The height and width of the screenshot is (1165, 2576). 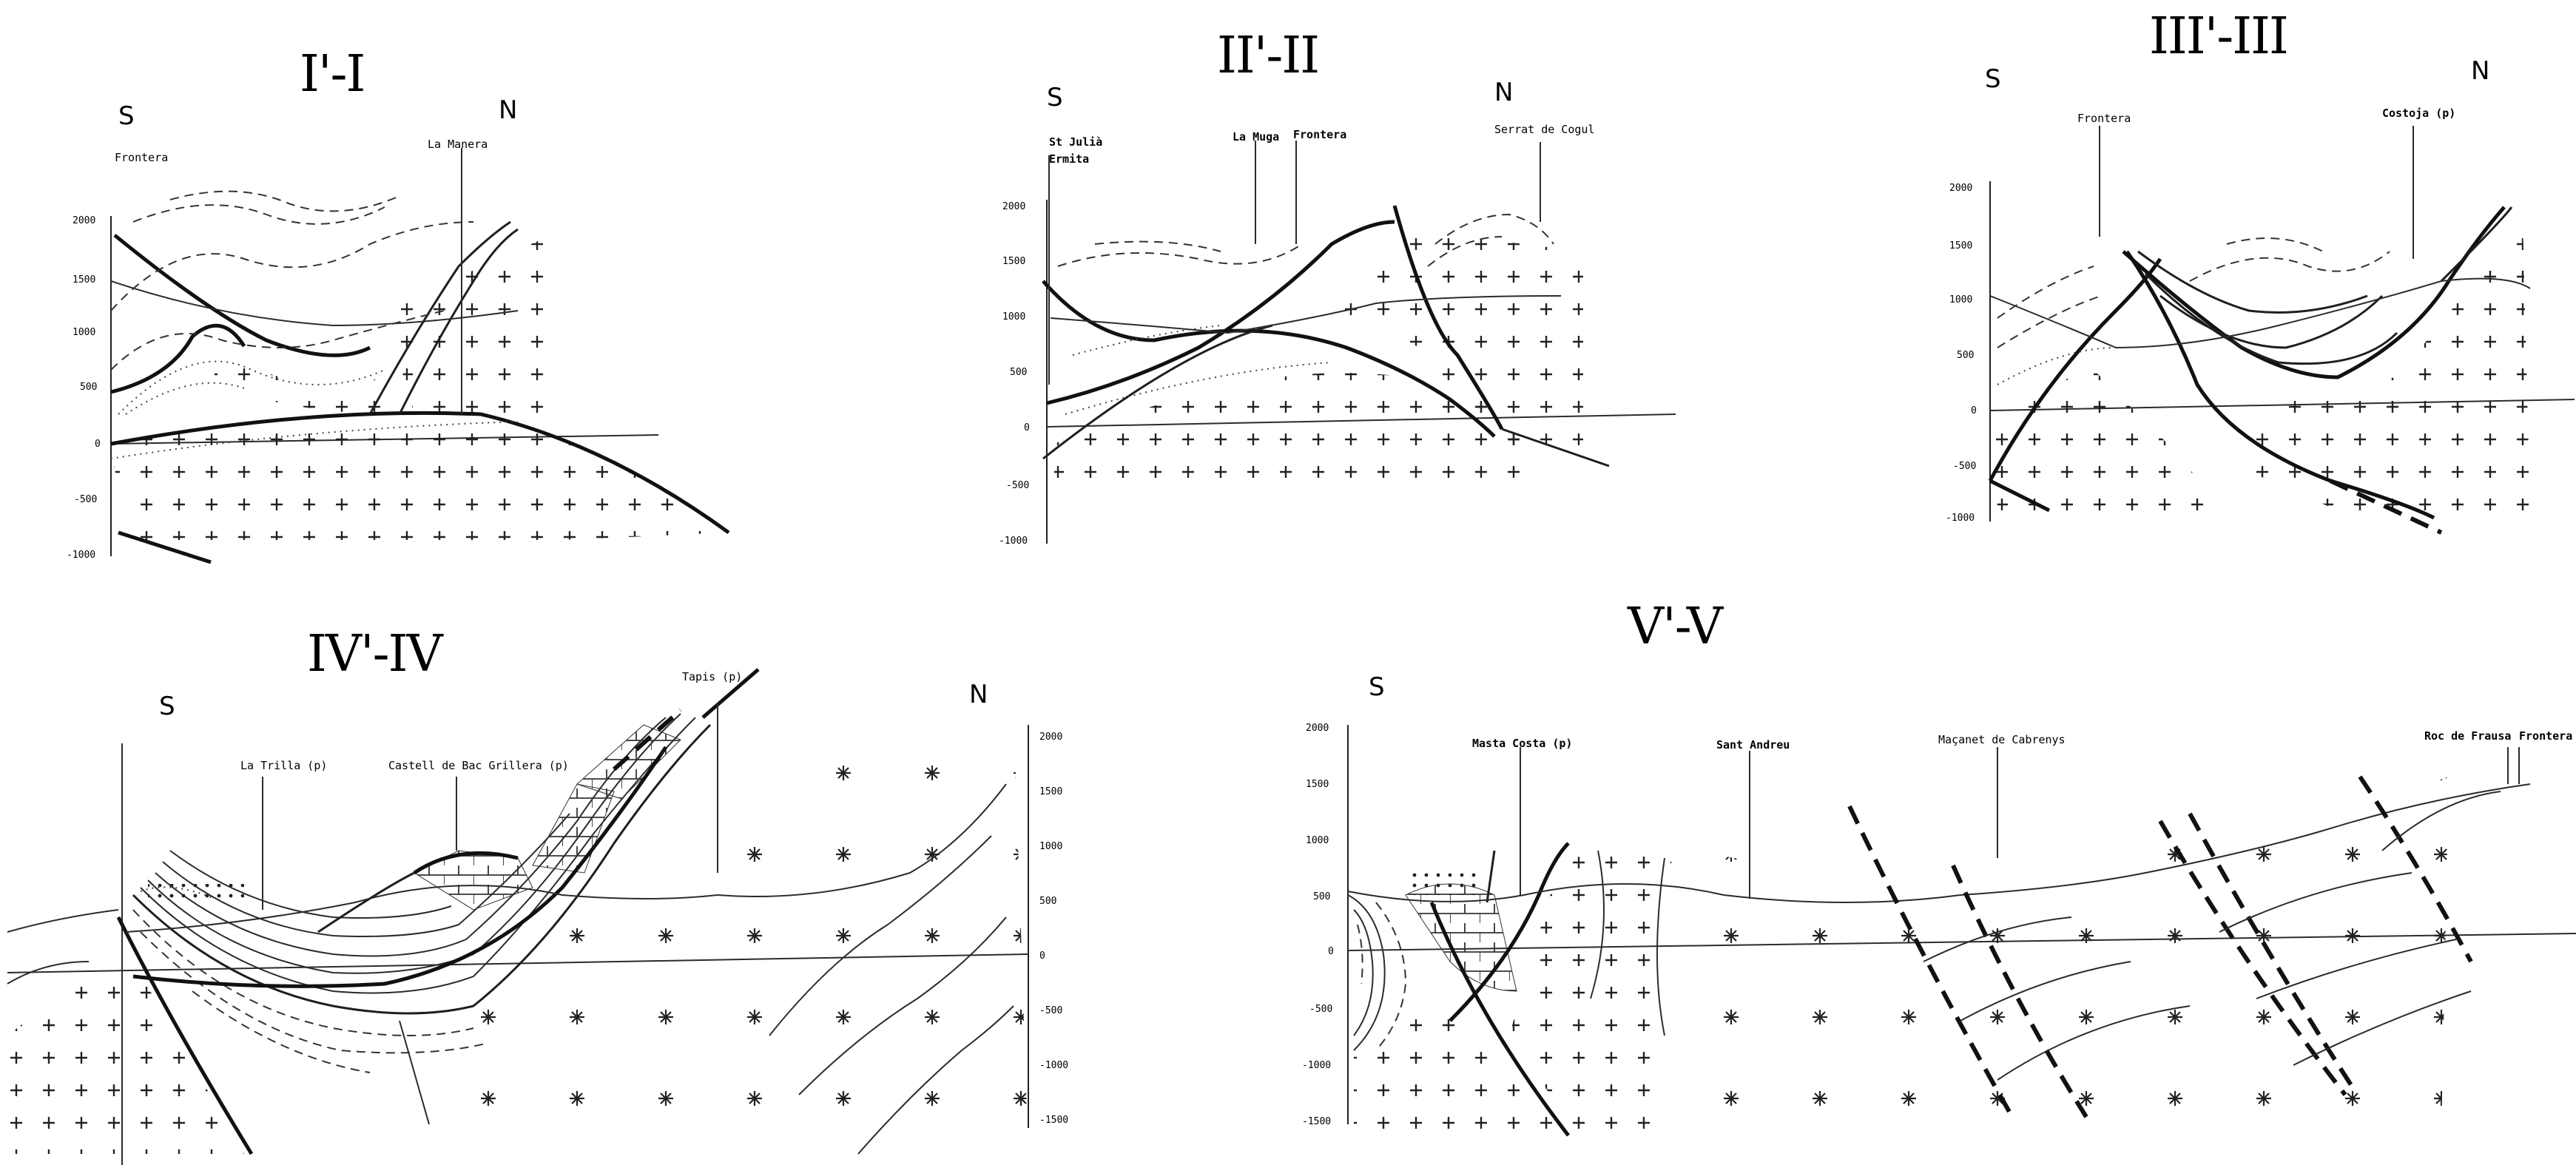 What do you see at coordinates (1316, 1065) in the screenshot?
I see `section-5-tick: -1000` at bounding box center [1316, 1065].